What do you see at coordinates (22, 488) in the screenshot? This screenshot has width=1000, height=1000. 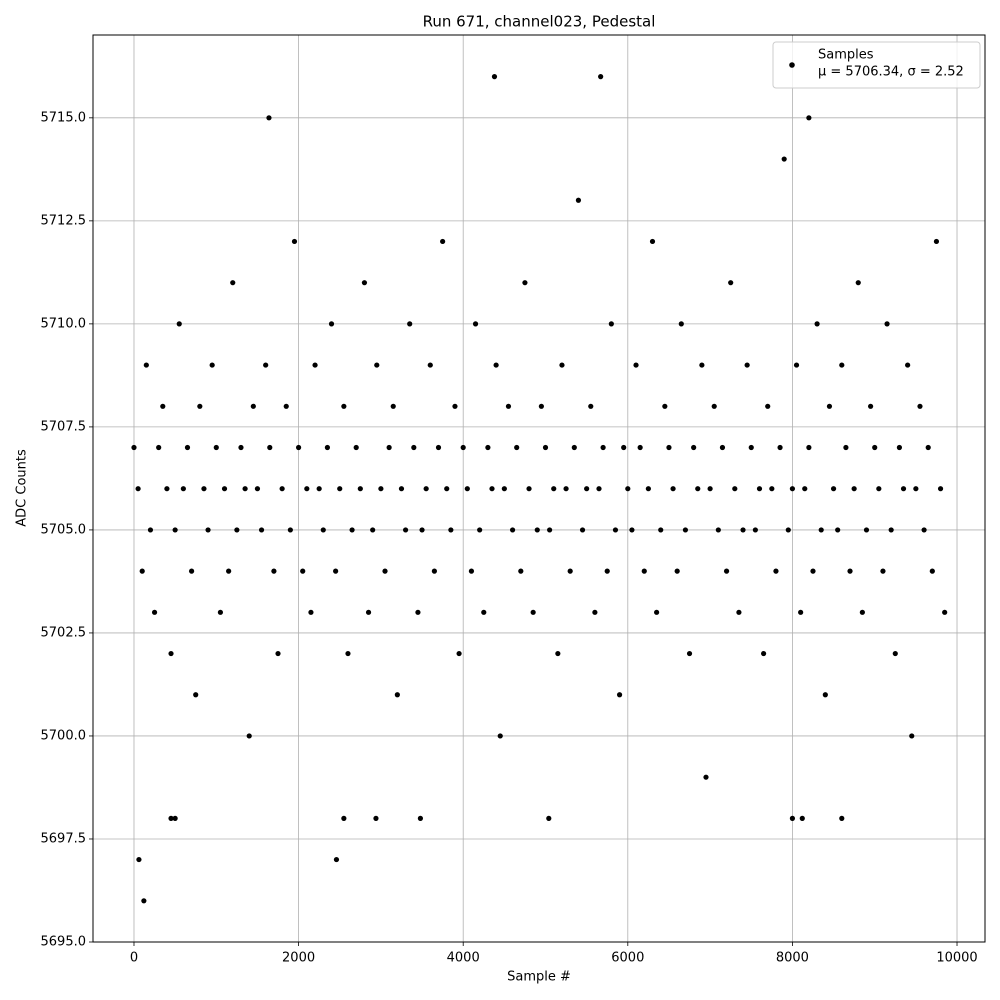 I see `y-axis-label: ADC Counts` at bounding box center [22, 488].